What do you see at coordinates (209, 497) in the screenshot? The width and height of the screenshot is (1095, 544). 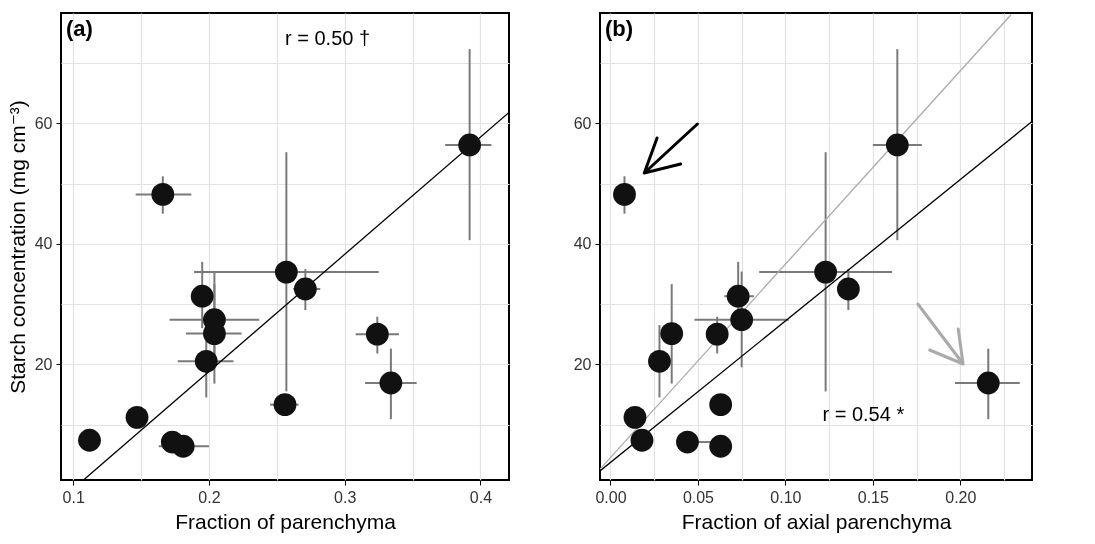 I see `x-tick-label: 0.2` at bounding box center [209, 497].